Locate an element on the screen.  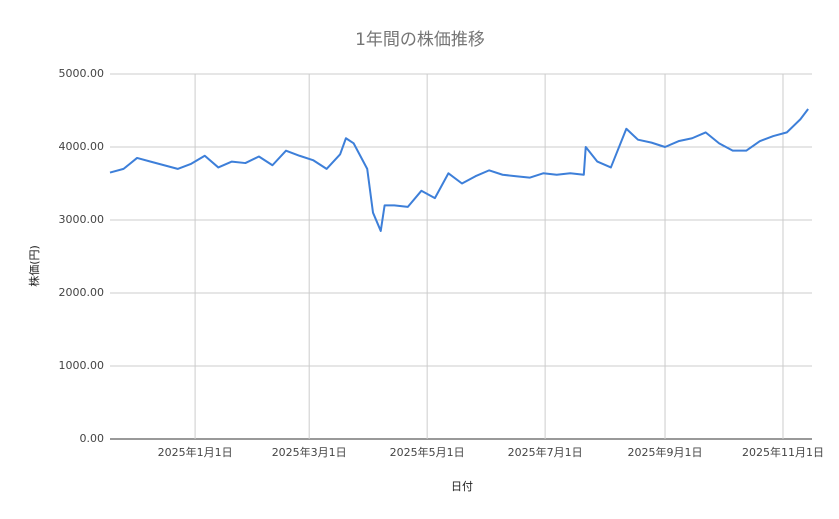
y-tick-label: 3000.00 is located at coordinates (82, 219).